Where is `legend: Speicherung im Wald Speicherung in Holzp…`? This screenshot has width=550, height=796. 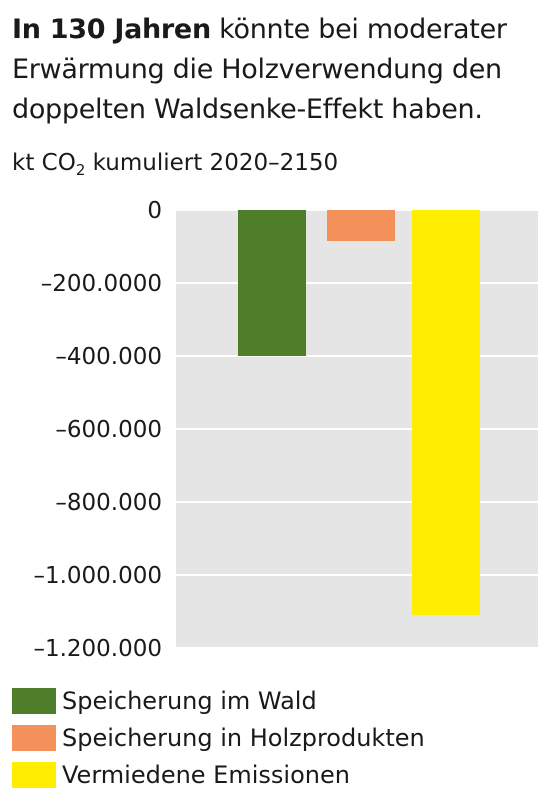
legend: Speicherung im Wald Speicherung in Holzp… is located at coordinates (218, 737).